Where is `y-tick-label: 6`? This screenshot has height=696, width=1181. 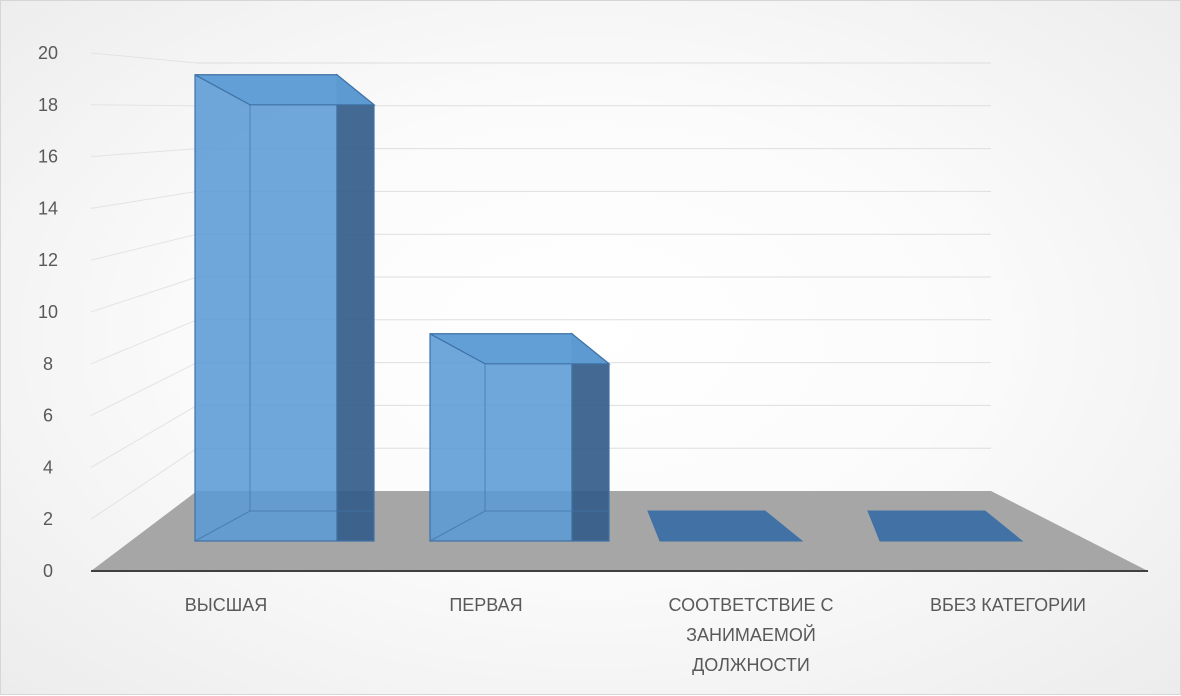 y-tick-label: 6 is located at coordinates (48, 416).